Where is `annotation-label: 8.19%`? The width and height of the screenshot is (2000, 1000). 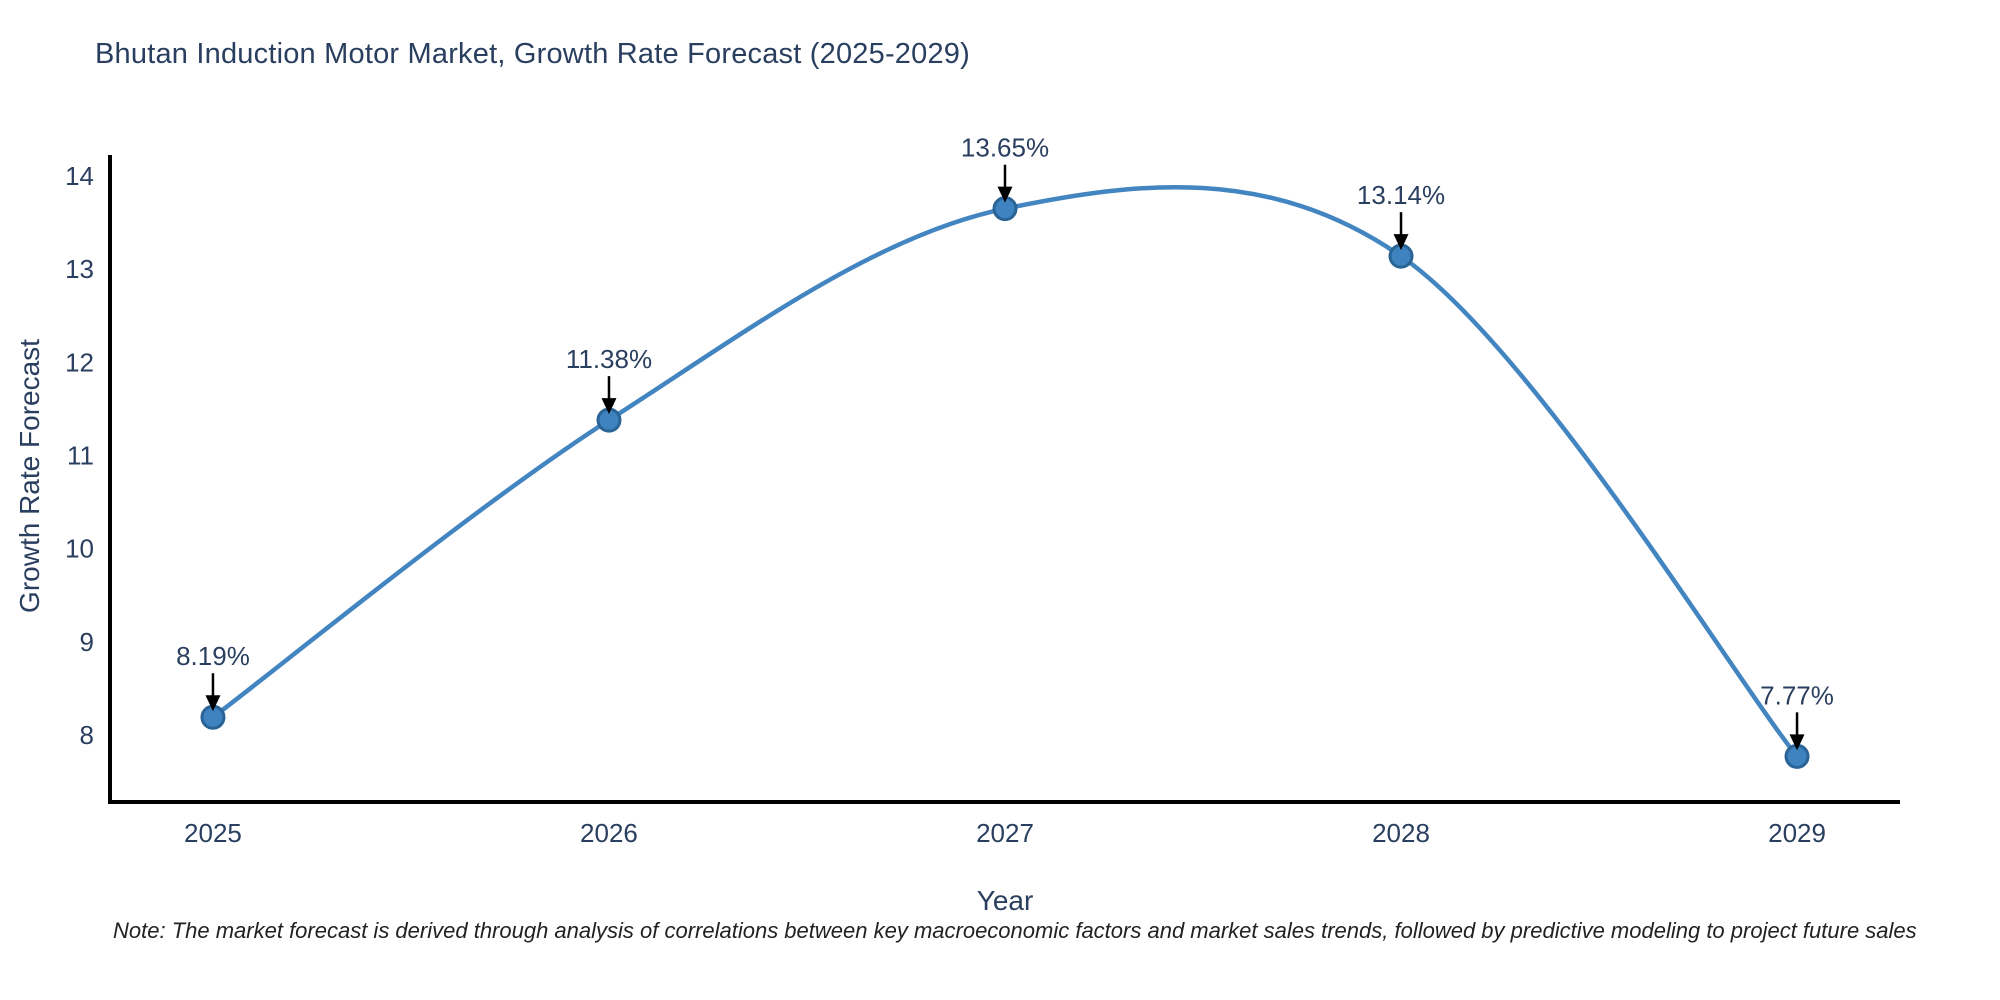 annotation-label: 8.19% is located at coordinates (213, 656).